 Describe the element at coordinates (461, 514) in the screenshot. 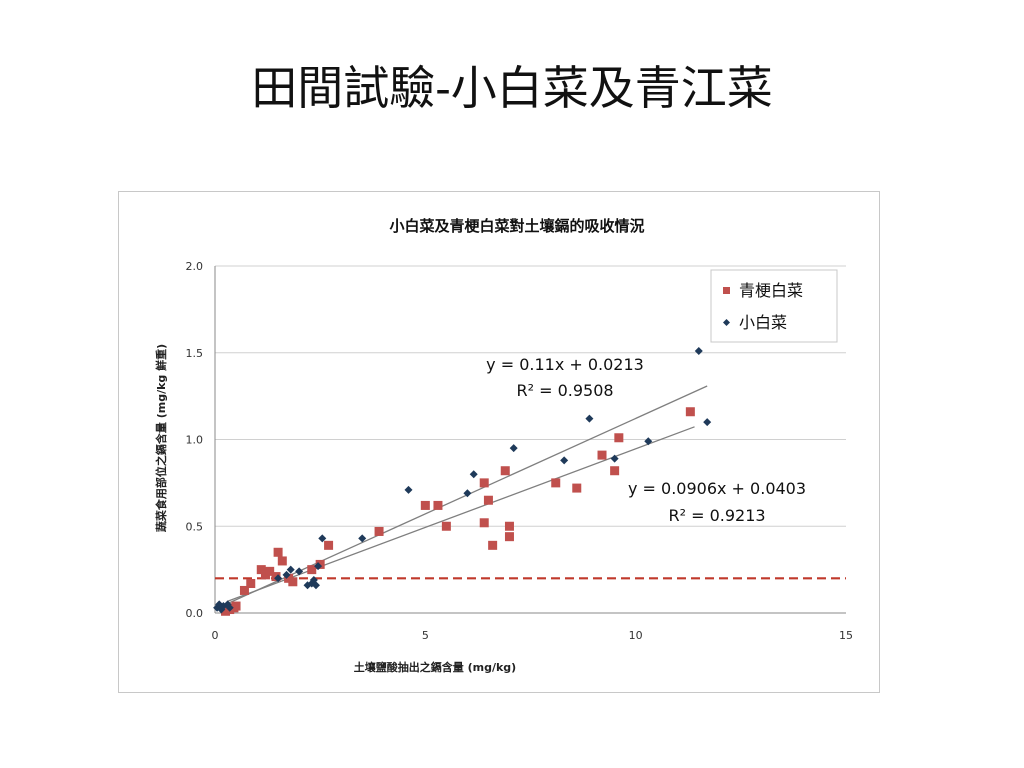

I see `trendline-qinggeng` at that location.